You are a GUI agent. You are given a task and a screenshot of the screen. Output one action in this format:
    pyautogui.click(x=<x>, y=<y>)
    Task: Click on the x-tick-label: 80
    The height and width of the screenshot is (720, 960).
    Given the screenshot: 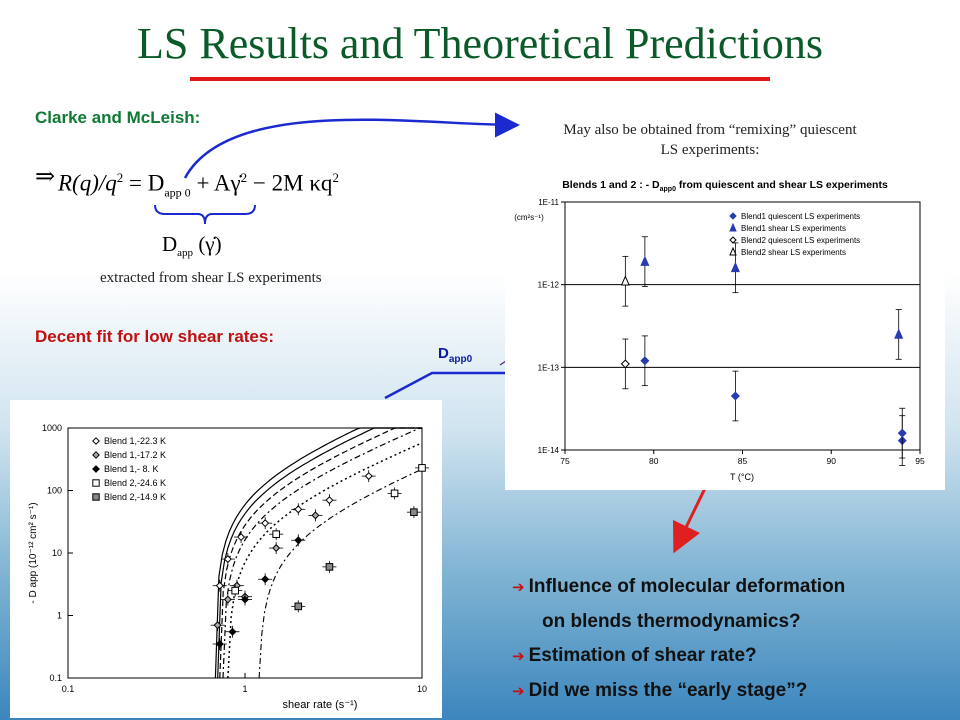 What is the action you would take?
    pyautogui.click(x=654, y=461)
    